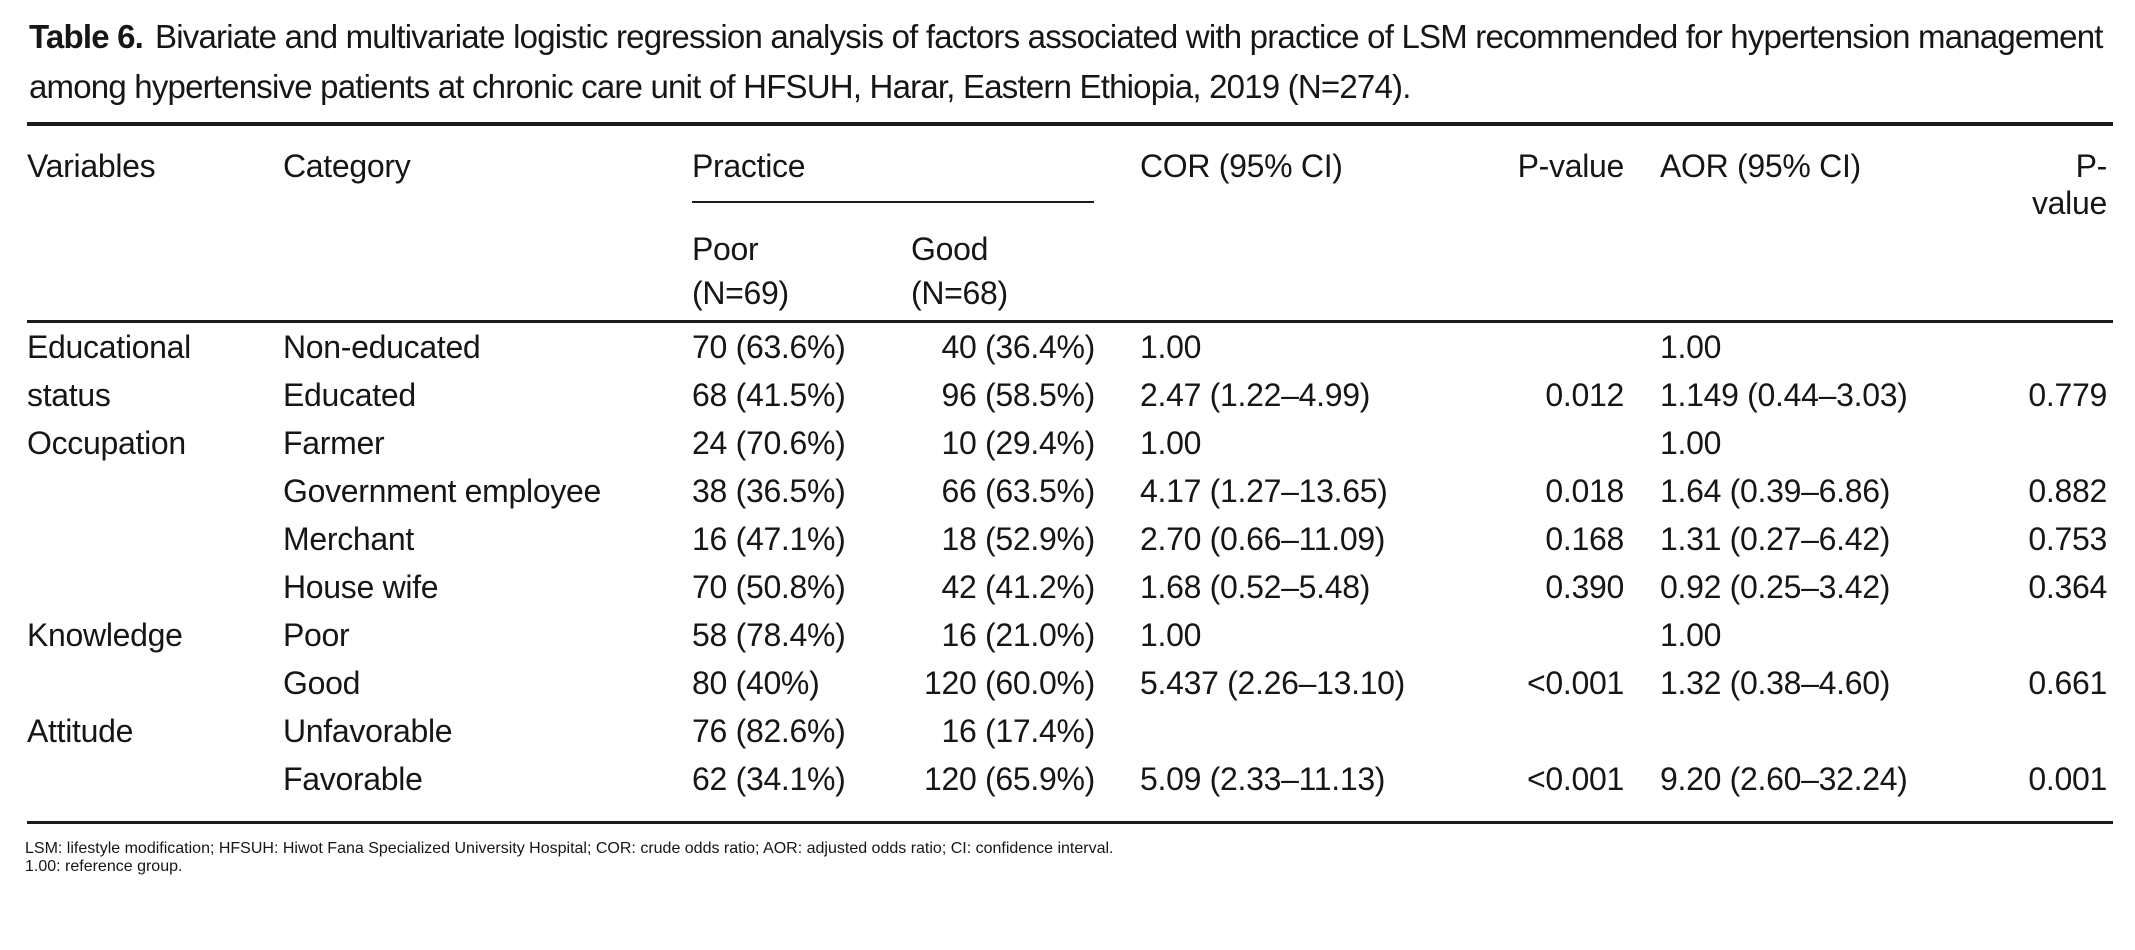  I want to click on cell-category: Farmer, so click(334, 442).